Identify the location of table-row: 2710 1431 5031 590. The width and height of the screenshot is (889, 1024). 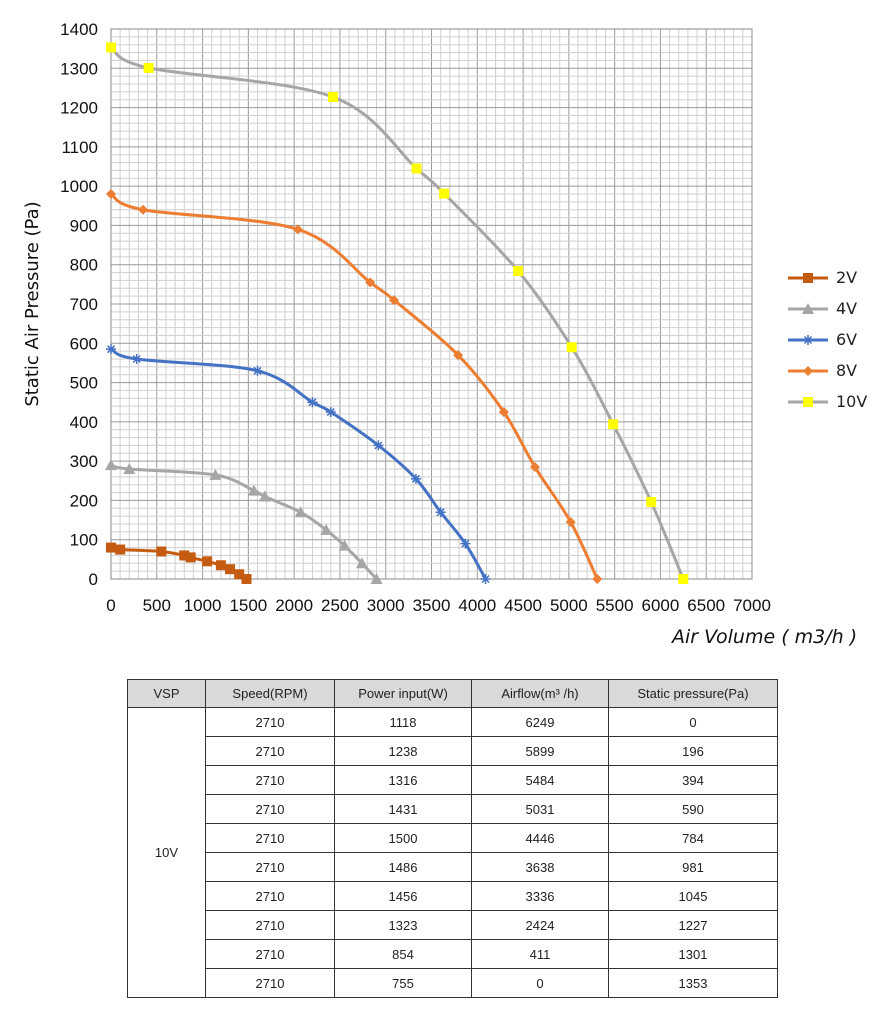
(453, 809).